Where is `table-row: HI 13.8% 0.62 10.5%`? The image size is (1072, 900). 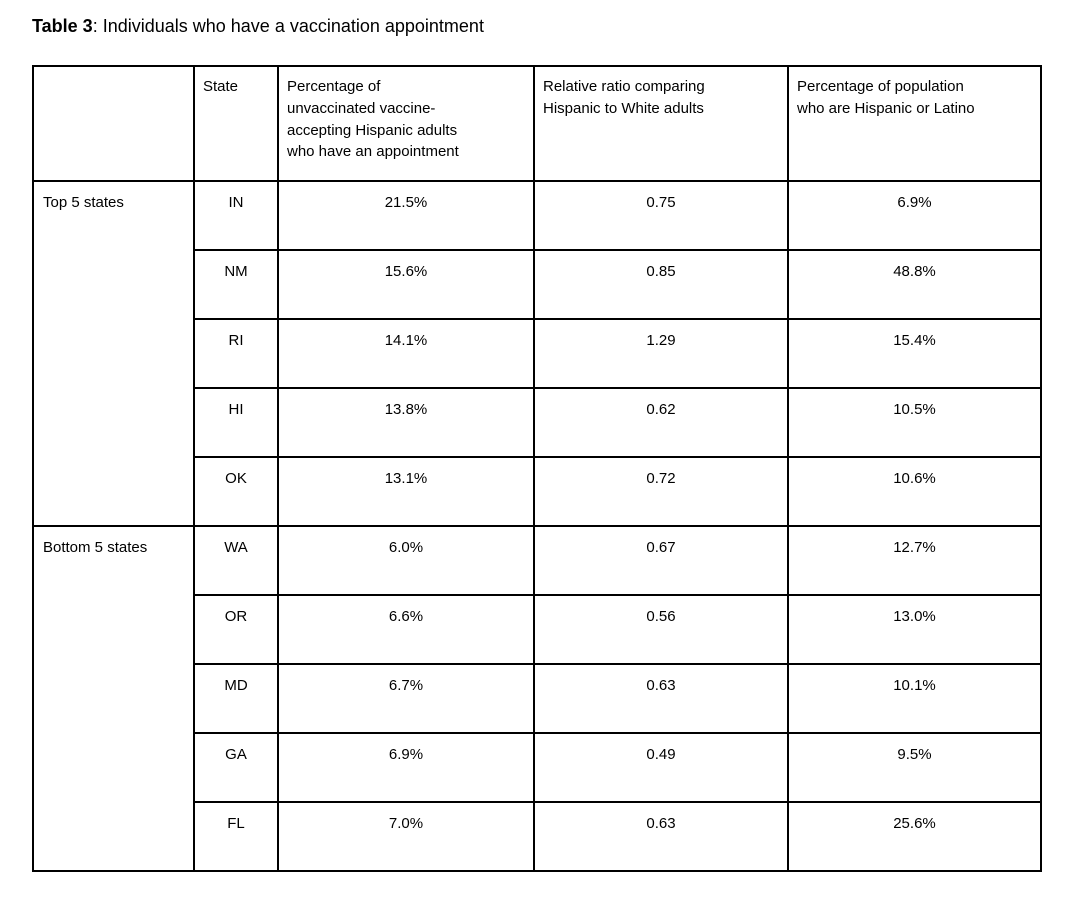 table-row: HI 13.8% 0.62 10.5% is located at coordinates (537, 422).